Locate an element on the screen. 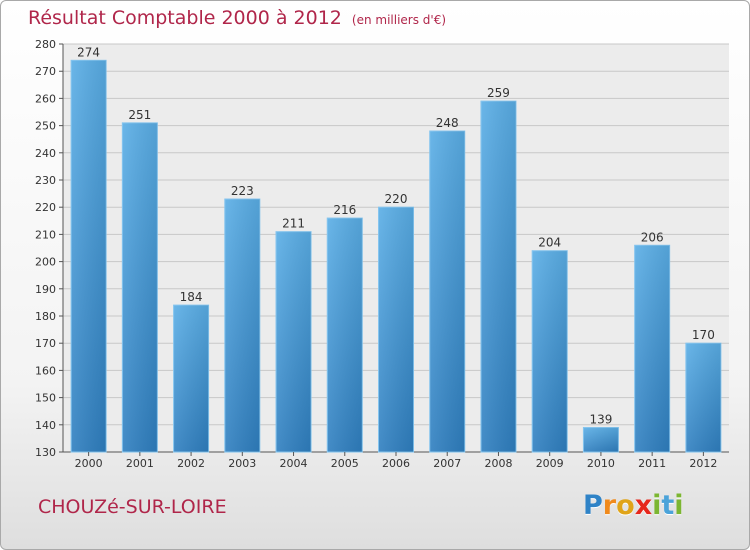 This screenshot has height=550, width=750. chart-title-text: Résultat Comptable 2000 à 2012 is located at coordinates (185, 18).